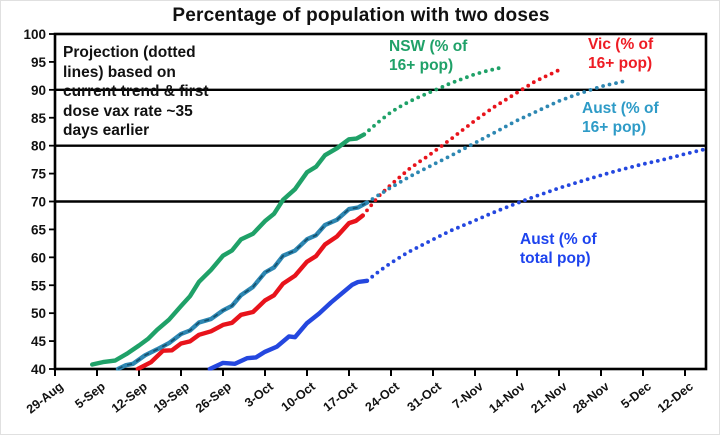 The image size is (720, 435). I want to click on legend-aust-total: Aust (% of total pop), so click(558, 249).